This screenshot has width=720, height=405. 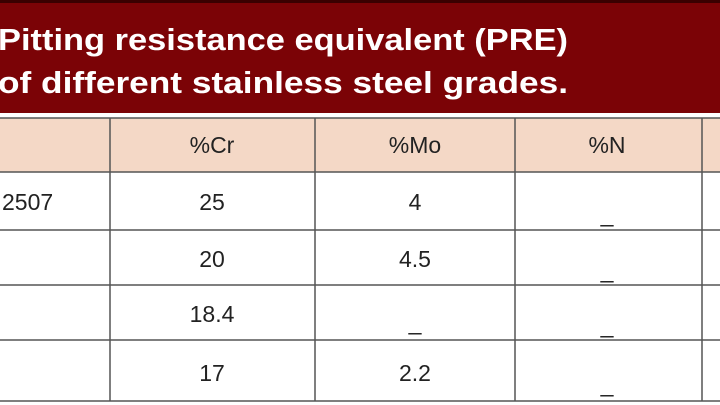 What do you see at coordinates (284, 82) in the screenshot?
I see `title-line: of different stainless steel grades.` at bounding box center [284, 82].